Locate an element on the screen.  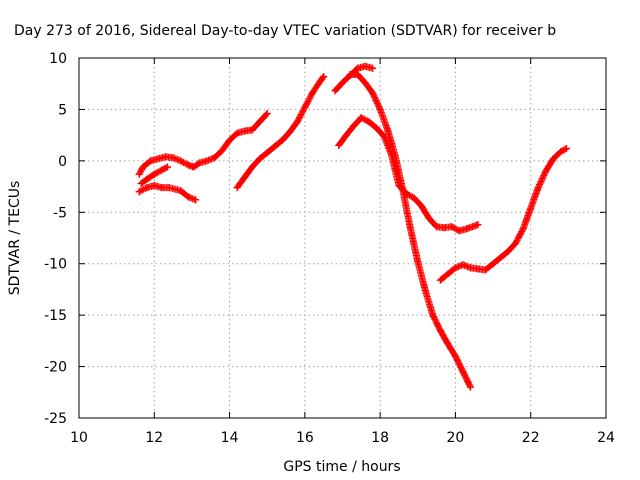
x-tick-label: 10 is located at coordinates (79, 438).